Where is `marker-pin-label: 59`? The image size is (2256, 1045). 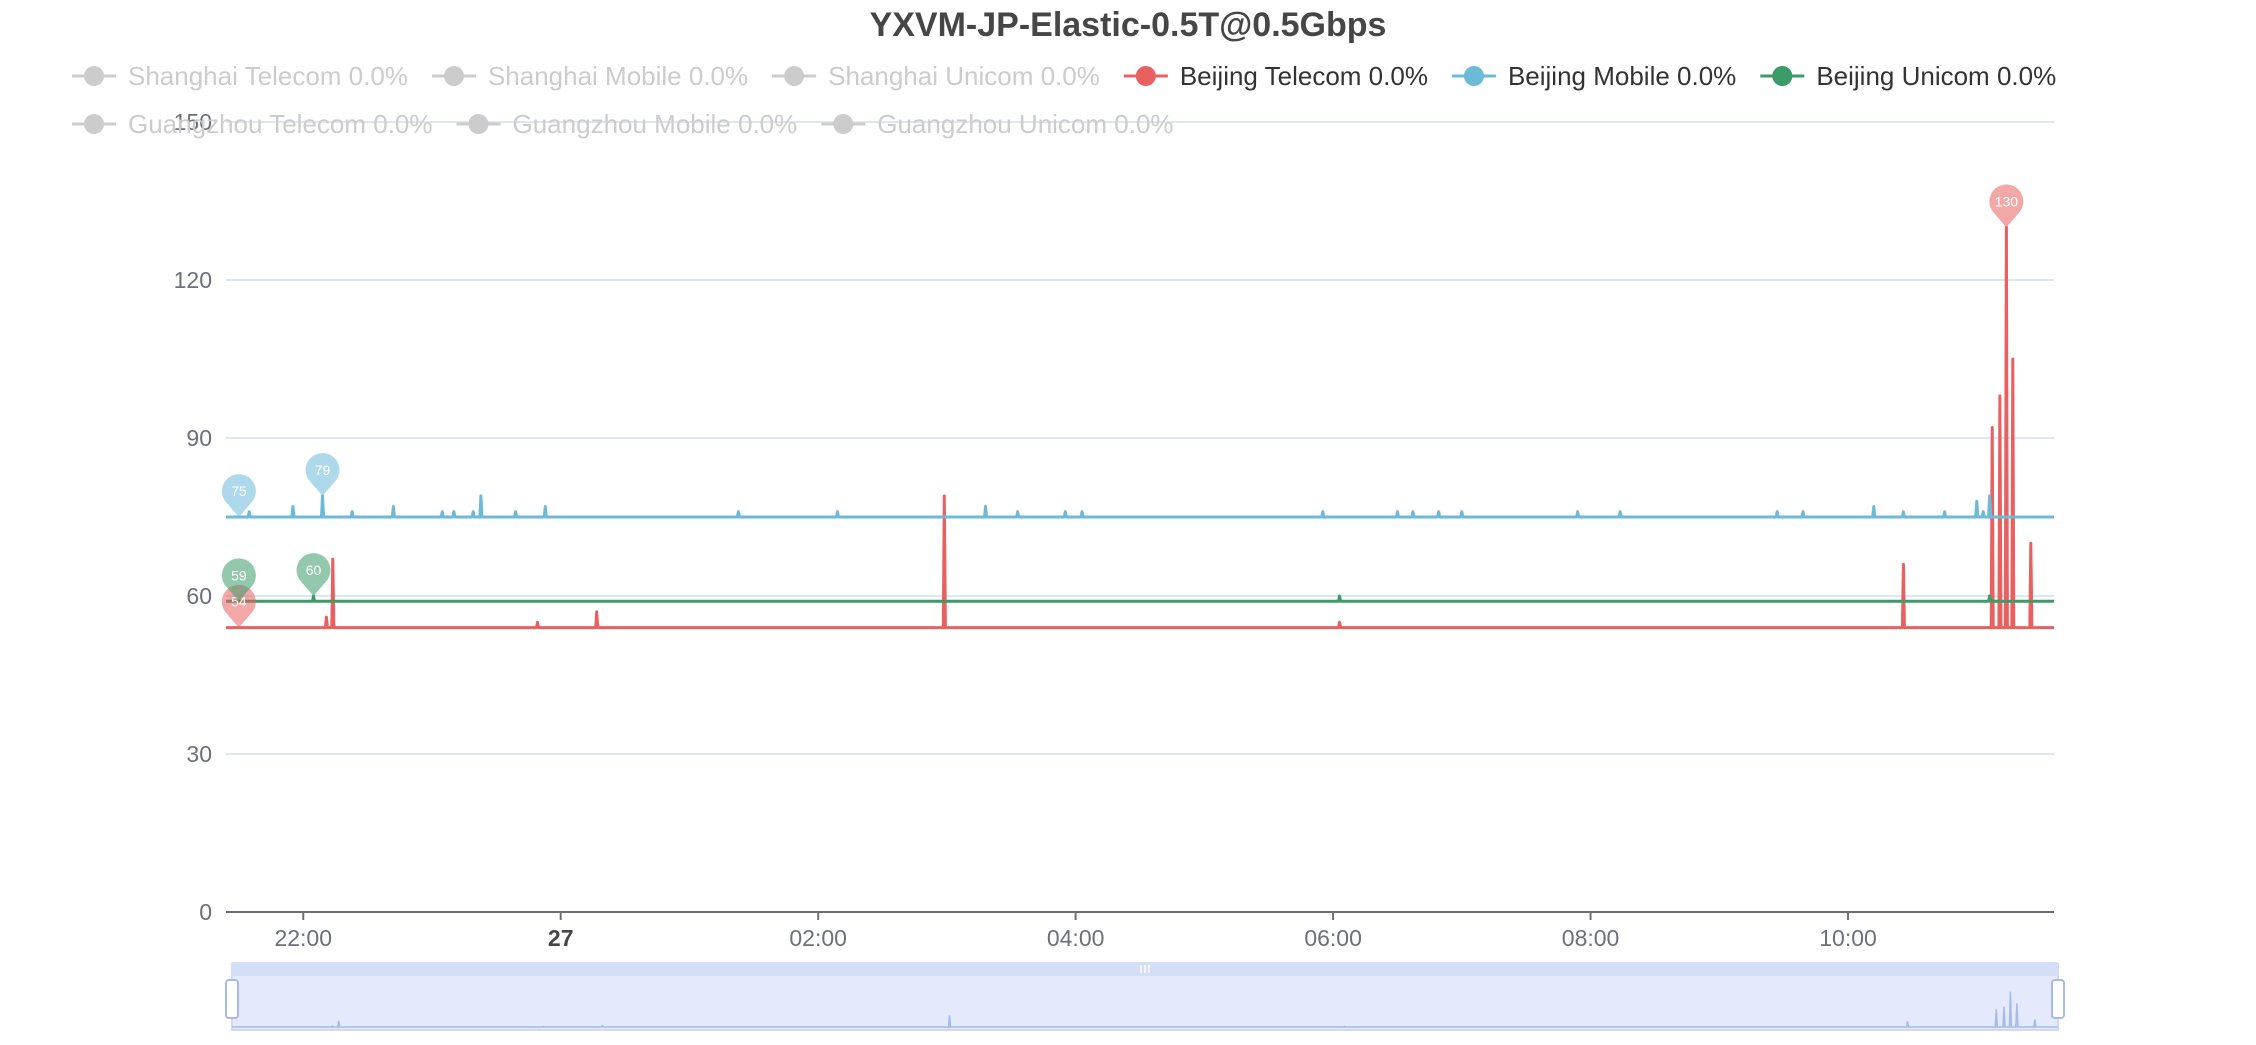 marker-pin-label: 59 is located at coordinates (239, 575).